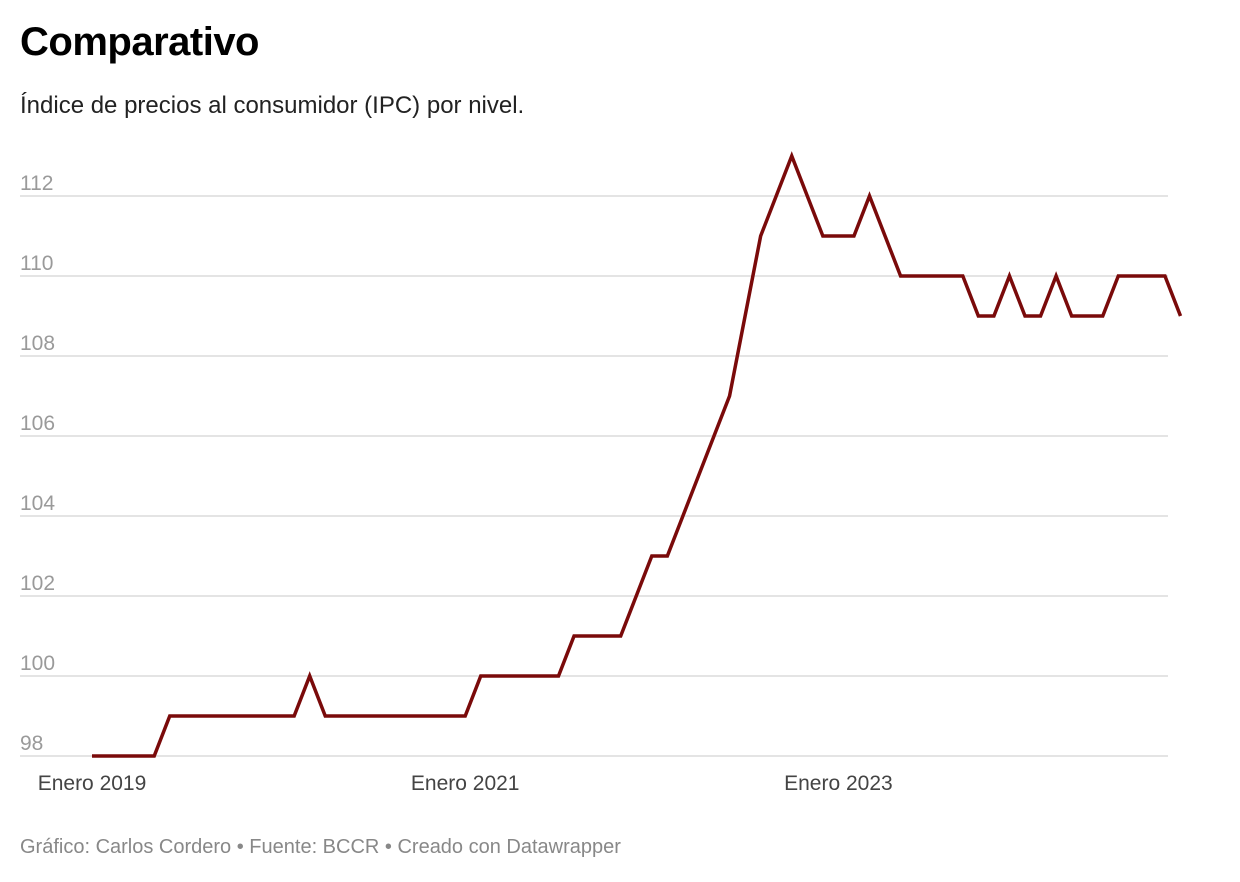 This screenshot has height=882, width=1240. Describe the element at coordinates (37, 583) in the screenshot. I see `y-tick-label: 102` at that location.